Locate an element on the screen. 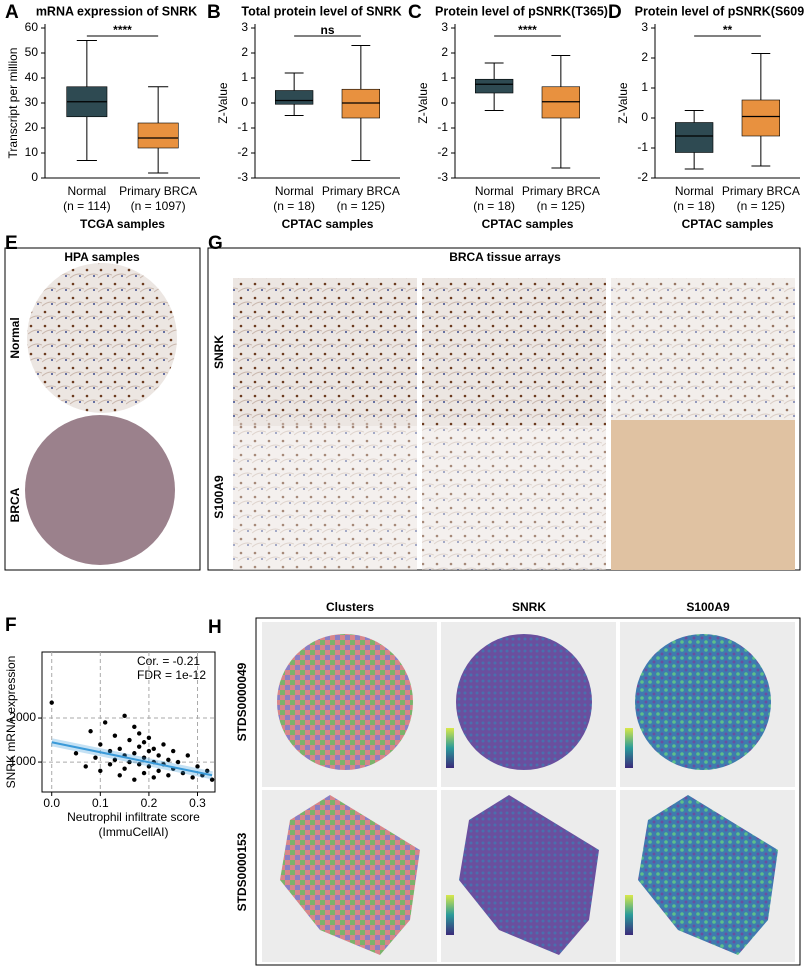 The image size is (804, 971). column-label: Clusters is located at coordinates (350, 607).